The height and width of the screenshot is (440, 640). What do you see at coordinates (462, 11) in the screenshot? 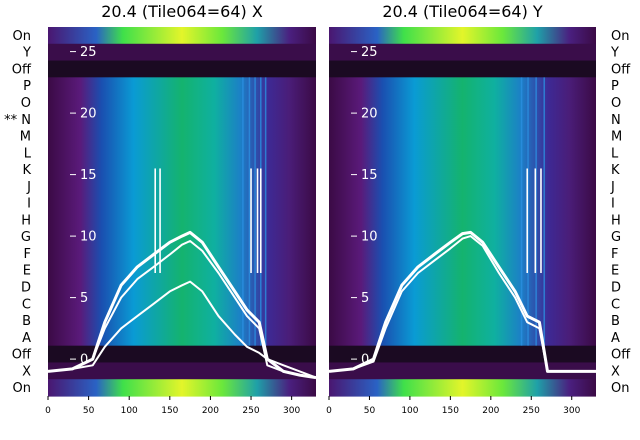
I see `chart-title: 20.4 (Tile064=64) Y` at bounding box center [462, 11].